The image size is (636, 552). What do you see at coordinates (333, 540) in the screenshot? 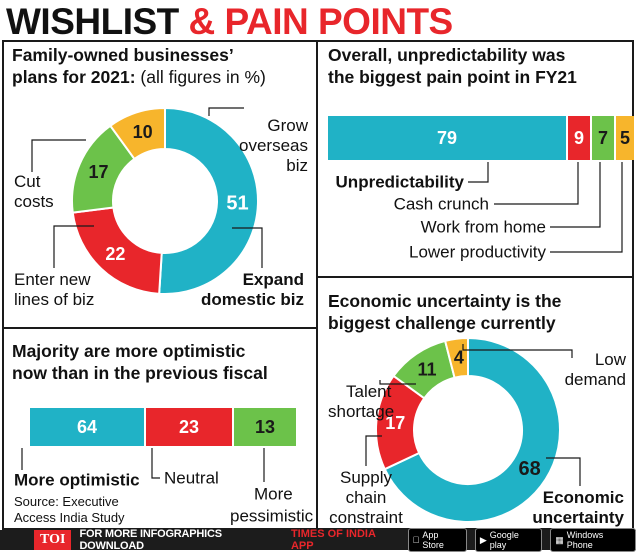
I see `footer-app-name: TIMES OF INDIA APP` at bounding box center [333, 540].